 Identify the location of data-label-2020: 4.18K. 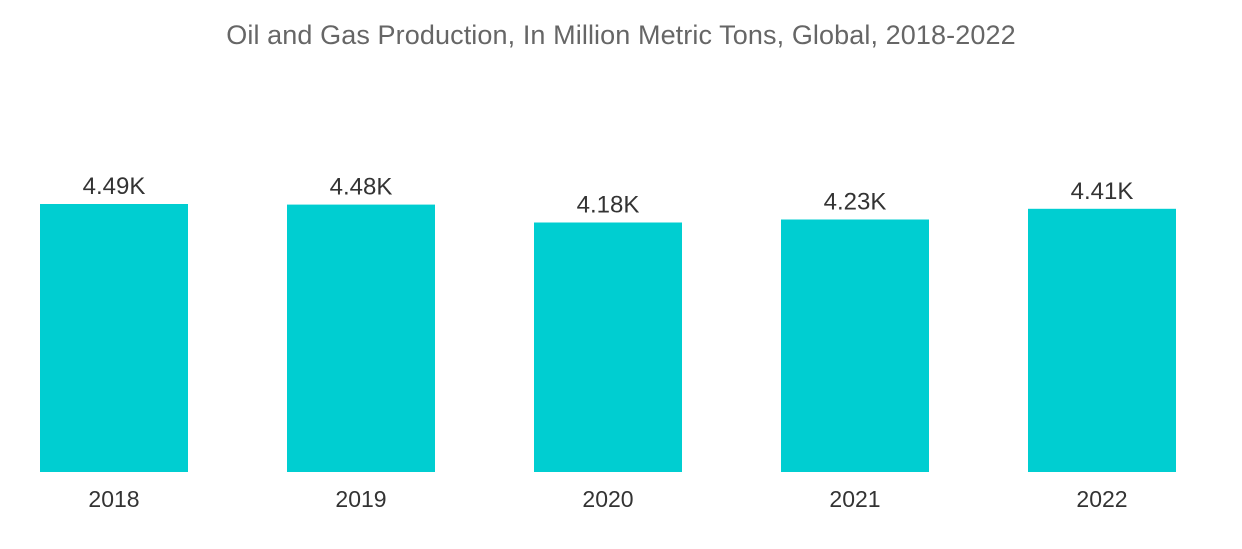
(608, 205).